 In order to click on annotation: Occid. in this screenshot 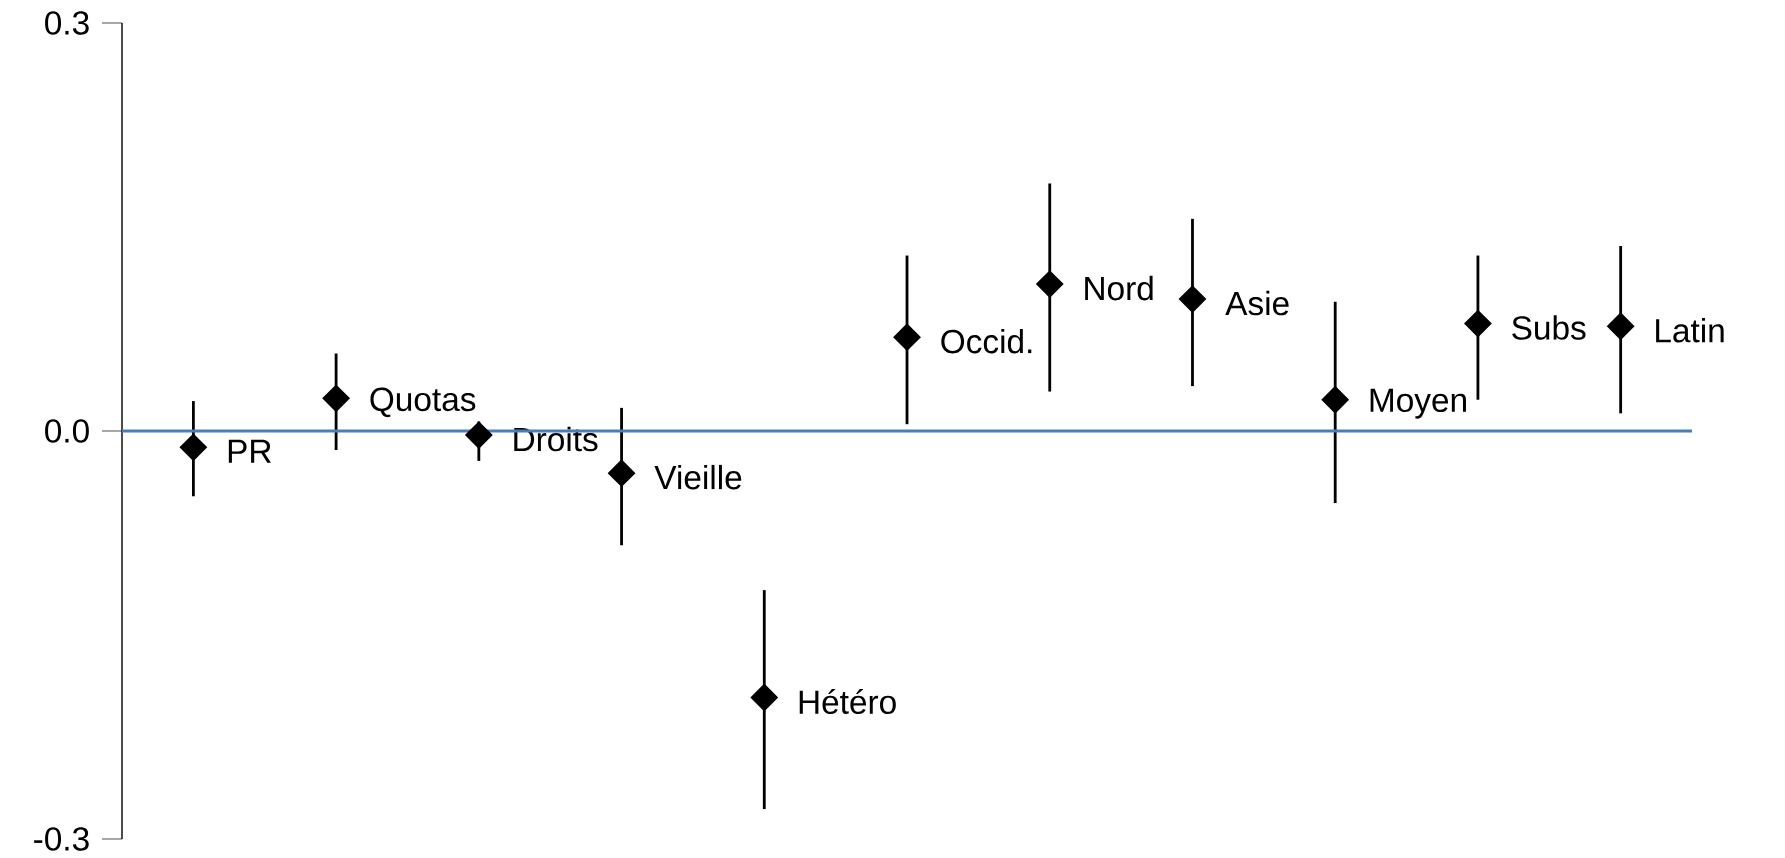, I will do `click(986, 341)`.